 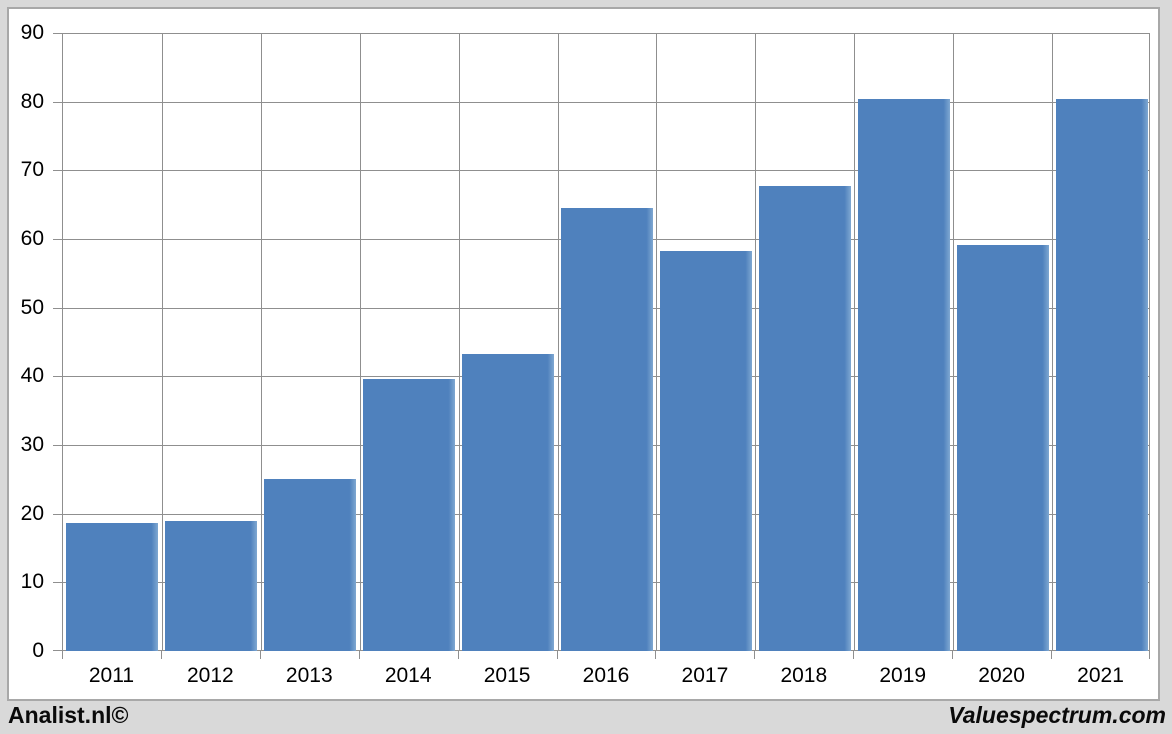 What do you see at coordinates (1001, 675) in the screenshot?
I see `x-axis-label-2020: 2020` at bounding box center [1001, 675].